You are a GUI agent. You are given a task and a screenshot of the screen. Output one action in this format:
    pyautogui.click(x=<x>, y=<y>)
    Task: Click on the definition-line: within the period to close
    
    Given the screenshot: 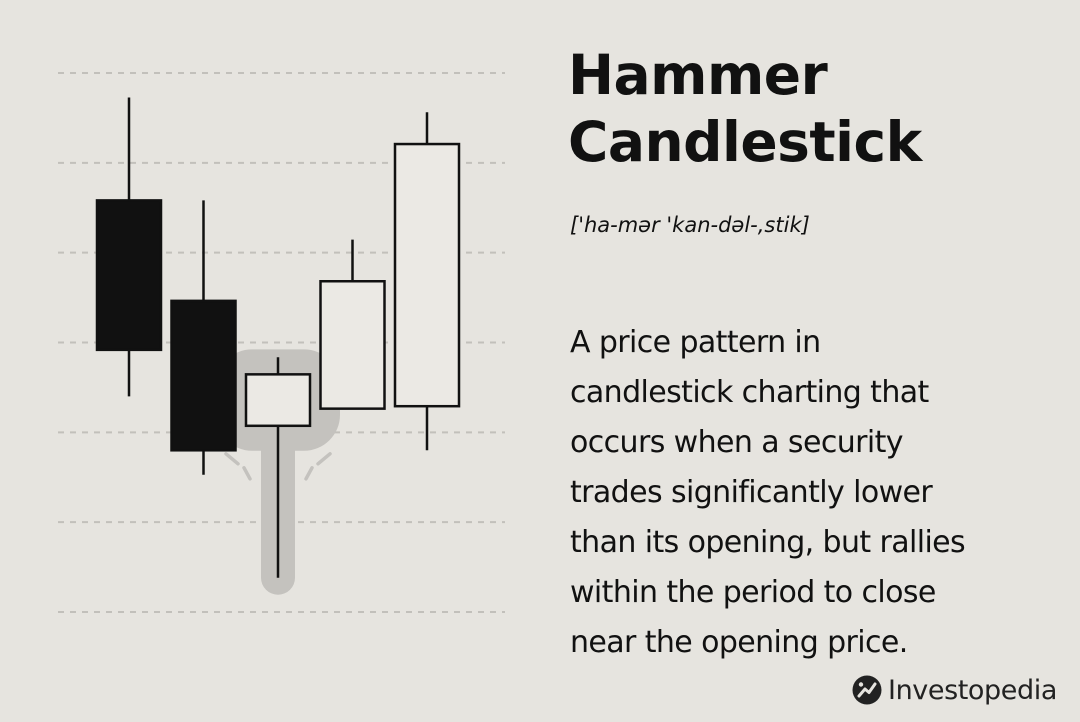 What is the action you would take?
    pyautogui.click(x=767, y=593)
    